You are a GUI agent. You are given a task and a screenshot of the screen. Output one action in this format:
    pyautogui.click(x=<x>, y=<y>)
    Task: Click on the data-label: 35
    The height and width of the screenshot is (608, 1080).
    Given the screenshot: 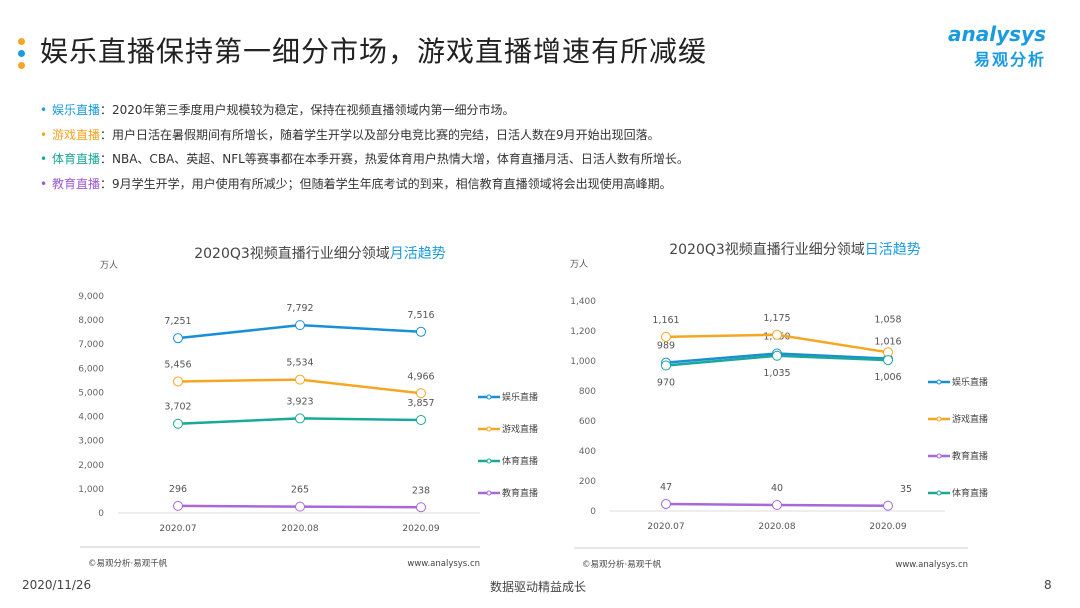 What is the action you would take?
    pyautogui.click(x=906, y=489)
    